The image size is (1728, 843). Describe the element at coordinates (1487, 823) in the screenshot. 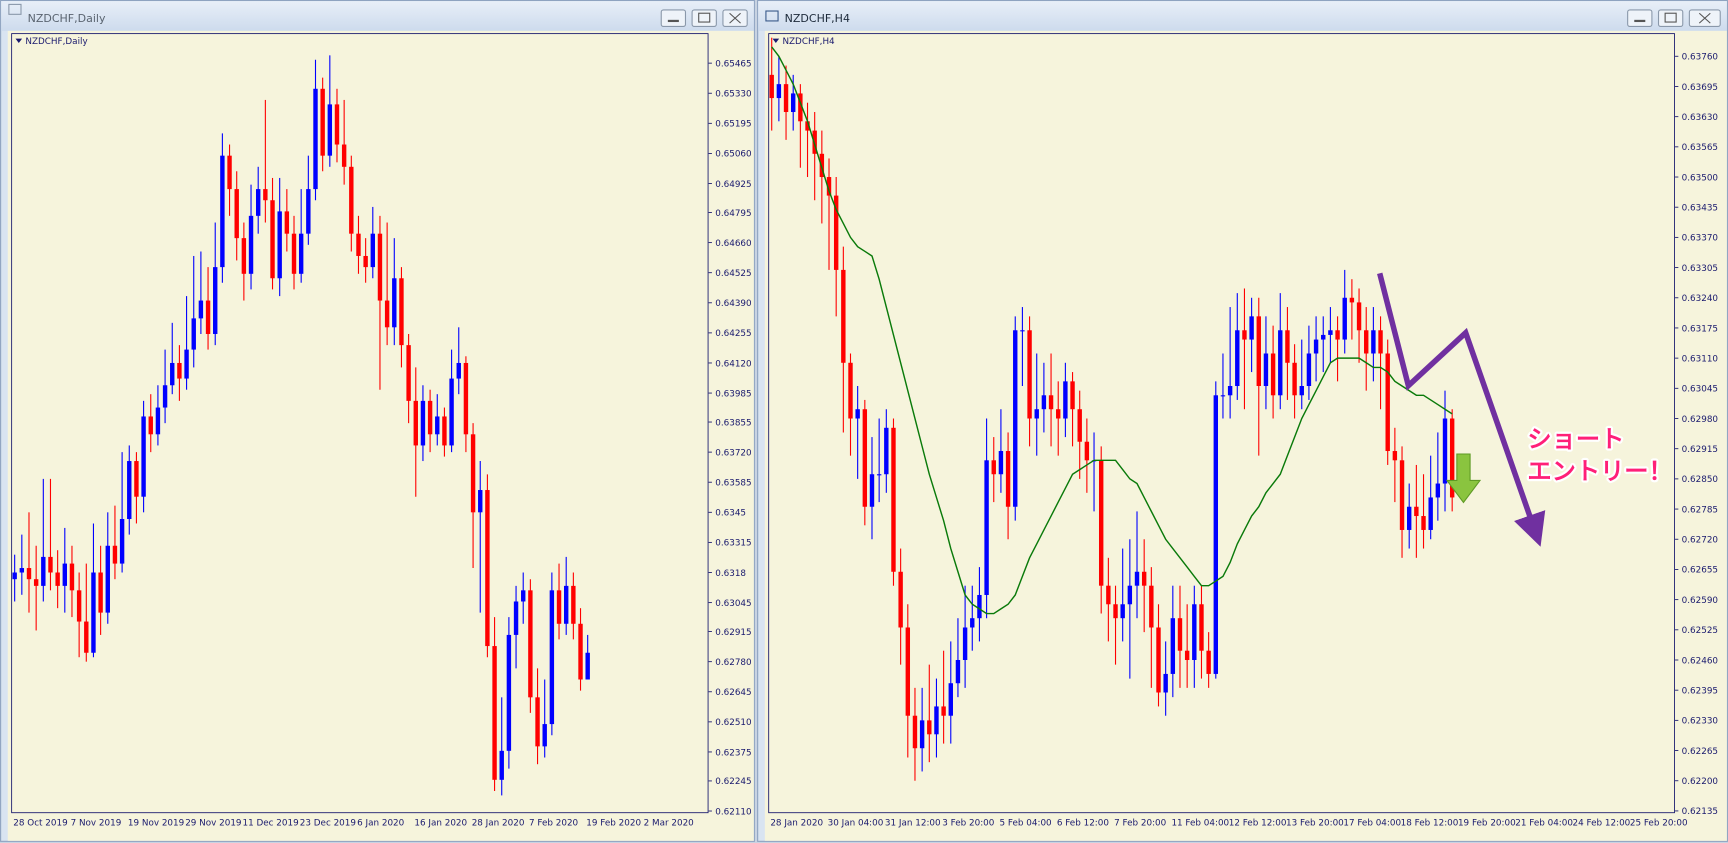

I see `x-tick-label: 19 Feb 20:00` at that location.